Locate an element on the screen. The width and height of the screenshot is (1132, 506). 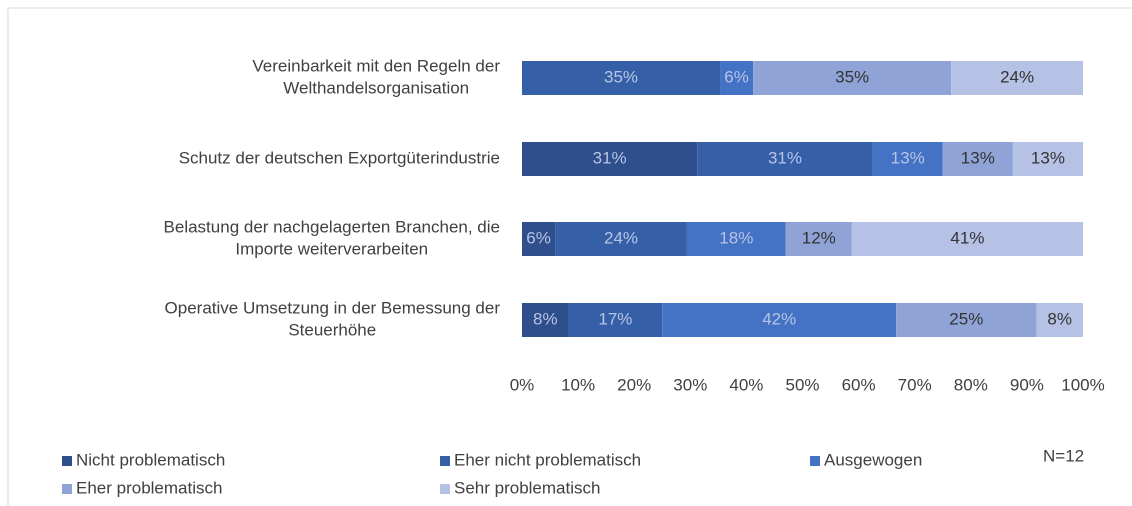
annotation: N=12 is located at coordinates (1063, 455).